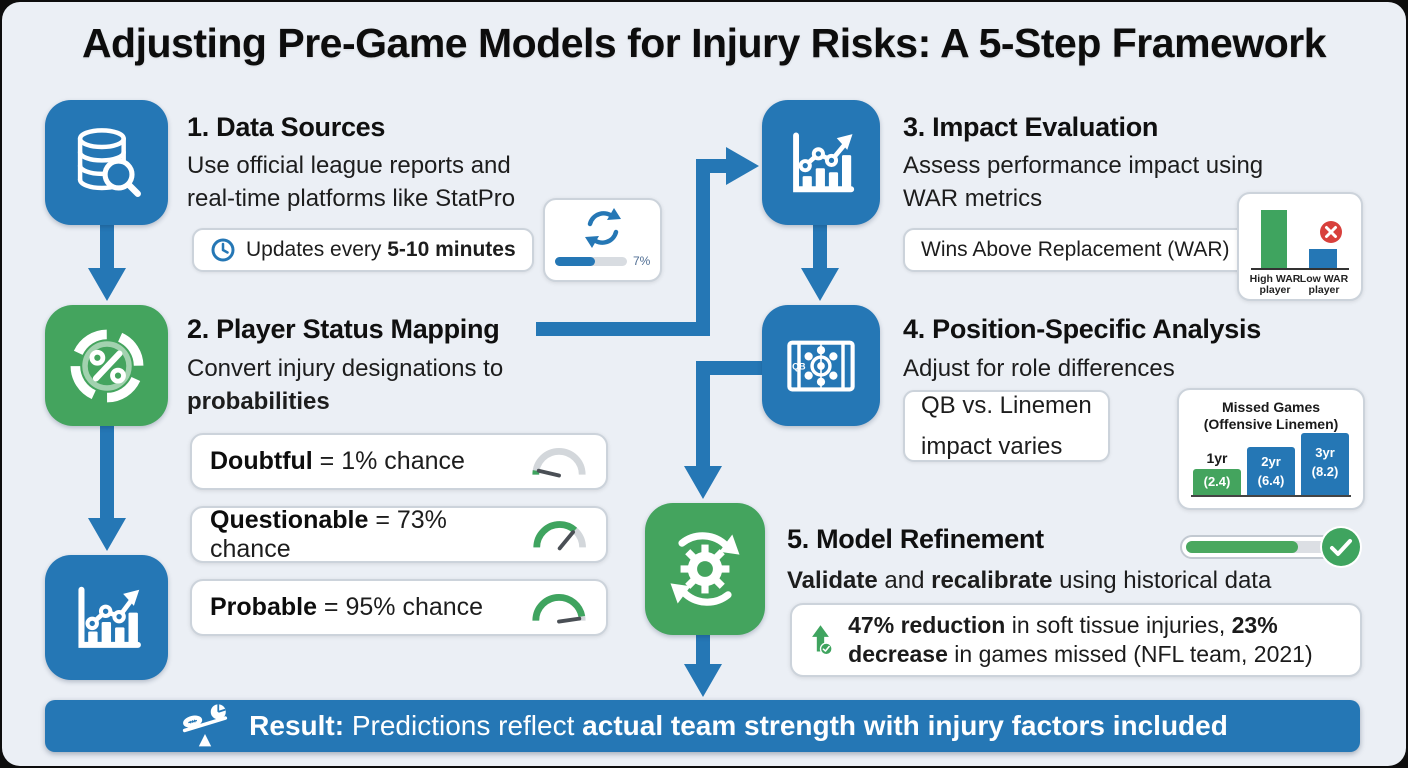 This screenshot has width=1408, height=768. Describe the element at coordinates (223, 250) in the screenshot. I see `clock-icon` at that location.